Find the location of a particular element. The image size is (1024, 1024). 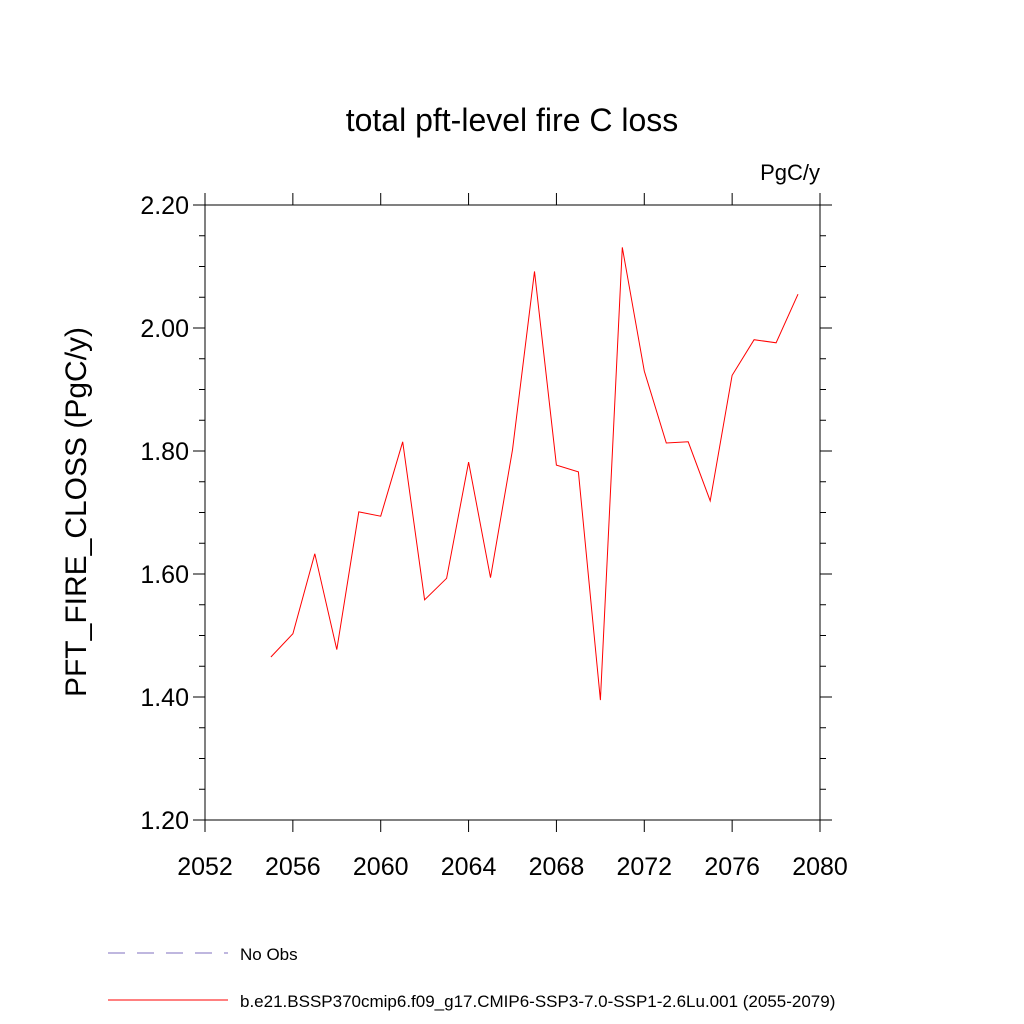

x-tick-label: 2052 is located at coordinates (205, 867).